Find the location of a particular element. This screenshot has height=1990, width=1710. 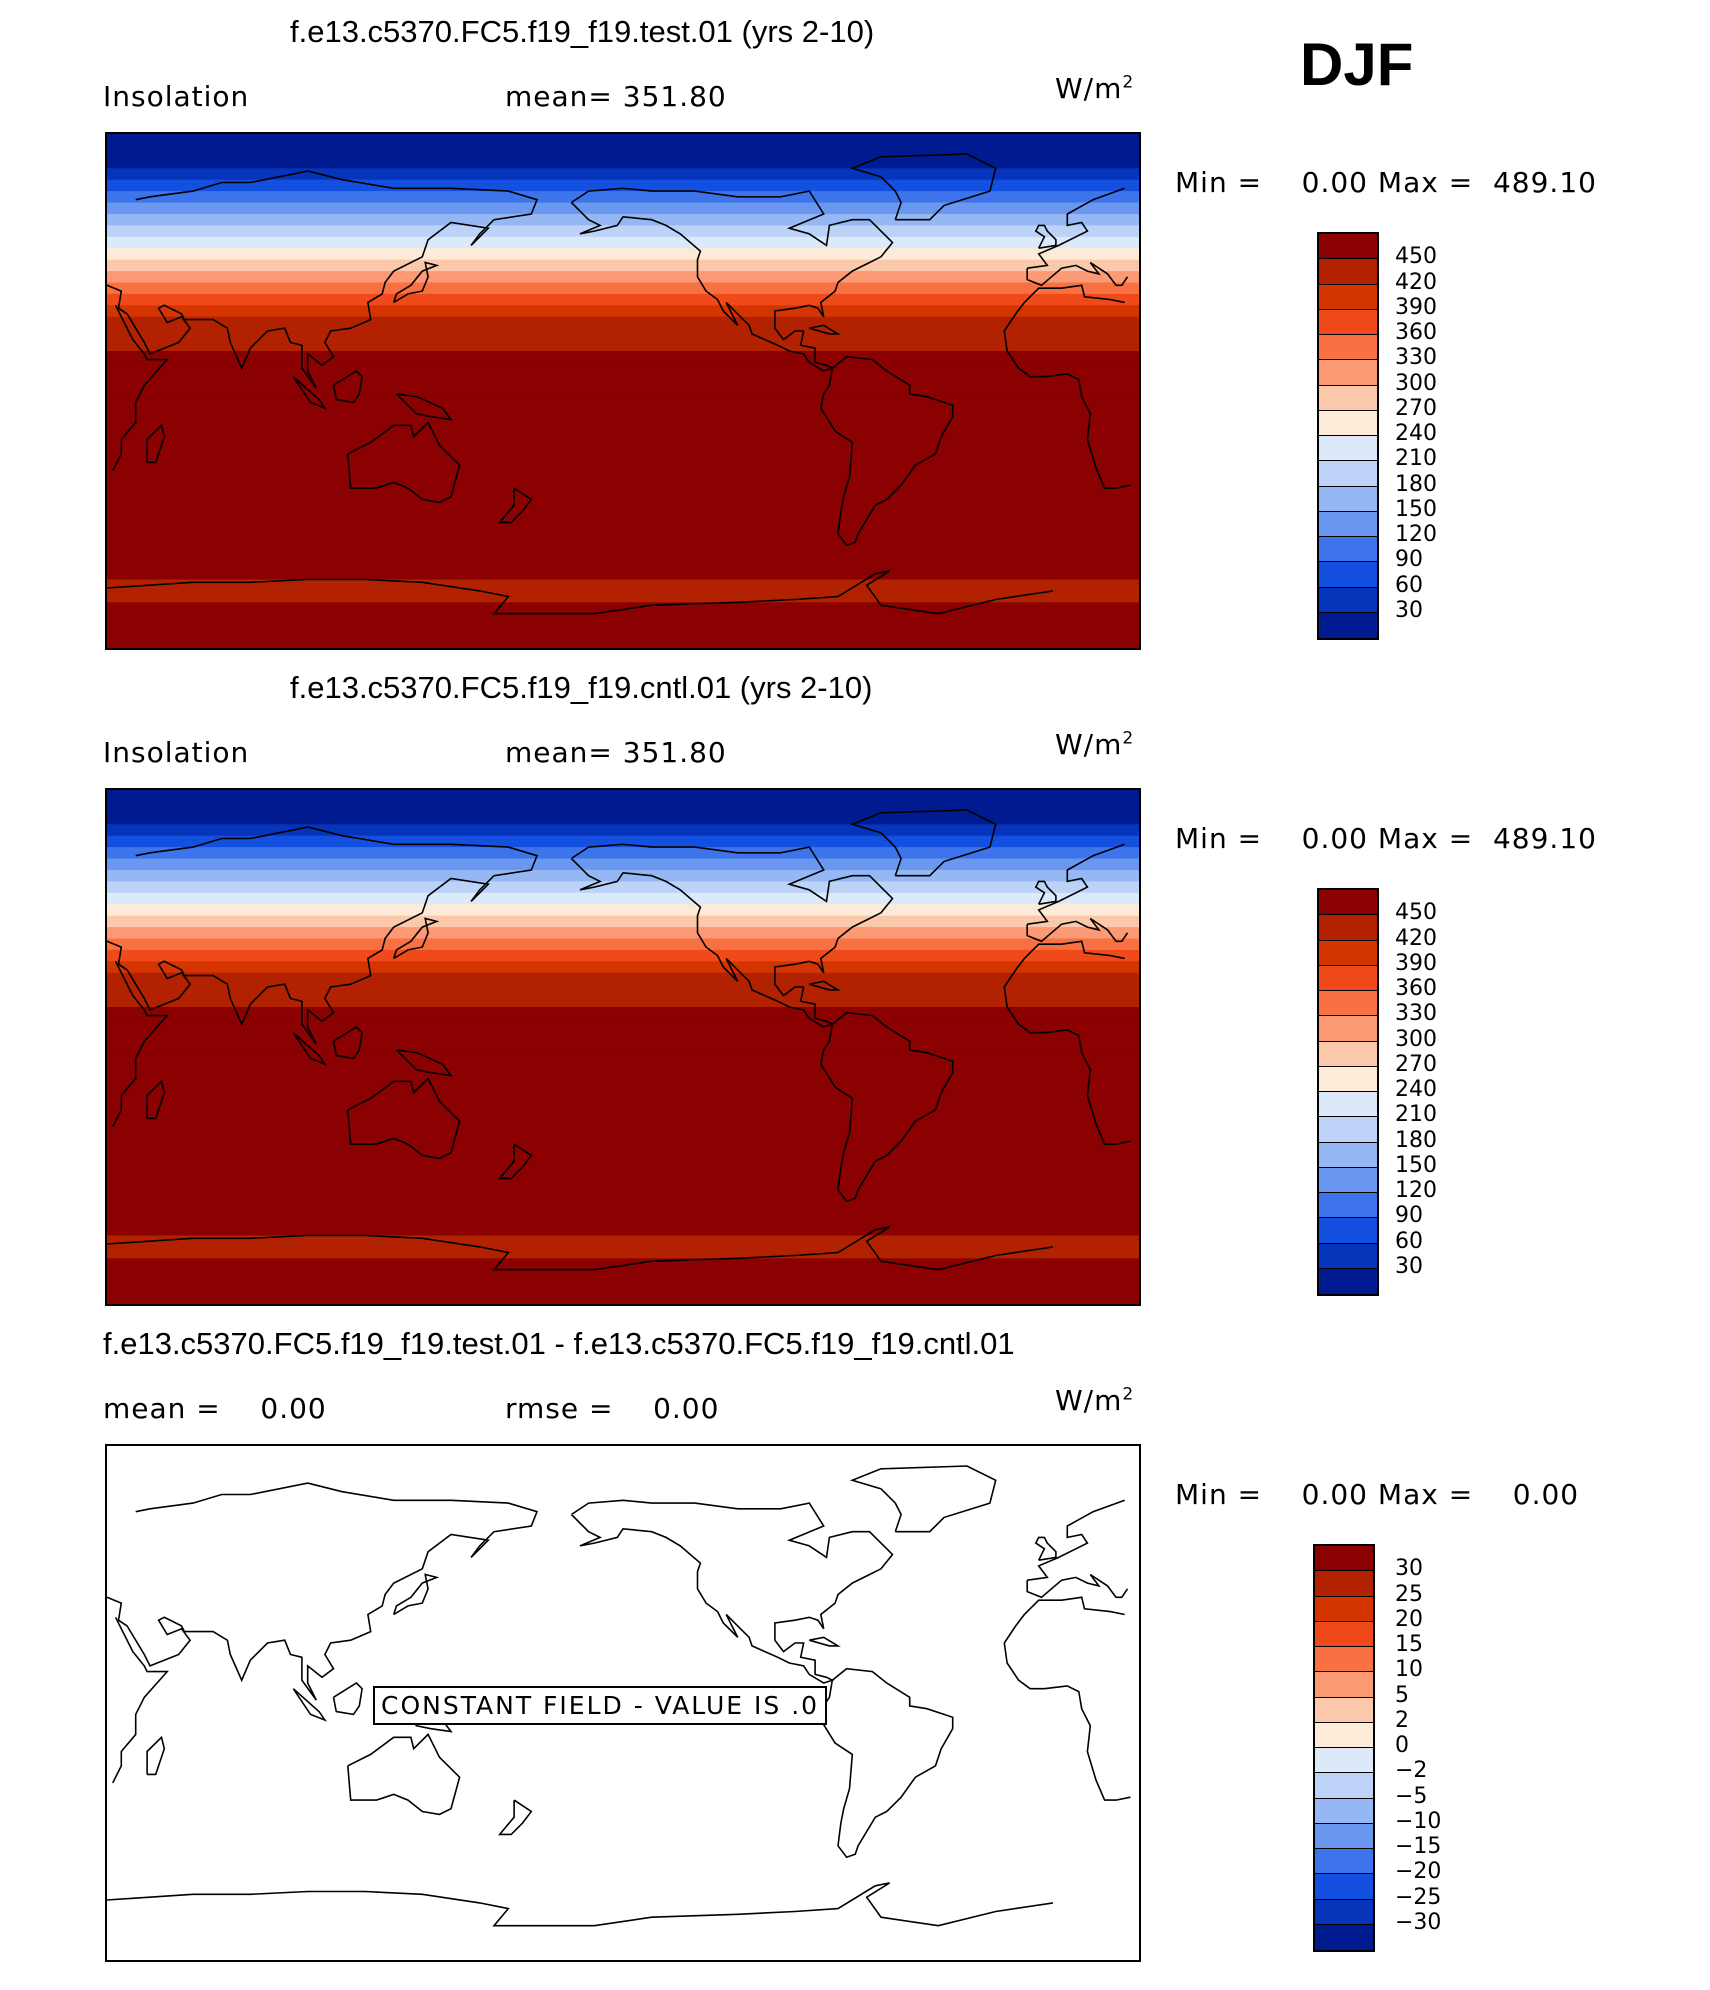

colorbar-tick-label: 90 is located at coordinates (1409, 1216).